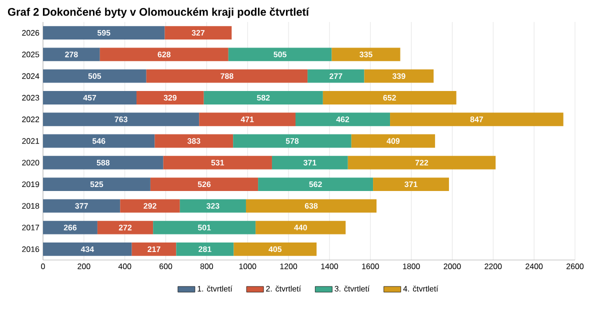  I want to click on chart-title: Graf 2 Dokončené byty v Olomouckém kraji podle čtvrtletí, so click(159, 13).